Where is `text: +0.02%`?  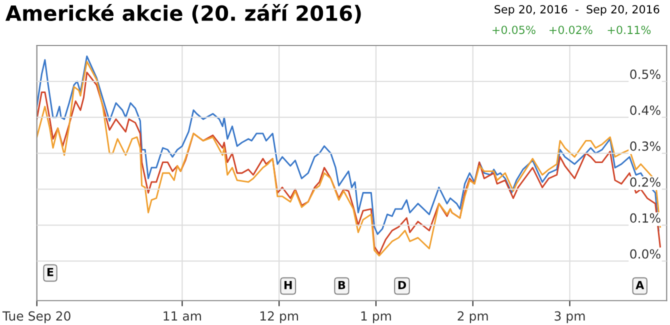 text: +0.02% is located at coordinates (571, 30).